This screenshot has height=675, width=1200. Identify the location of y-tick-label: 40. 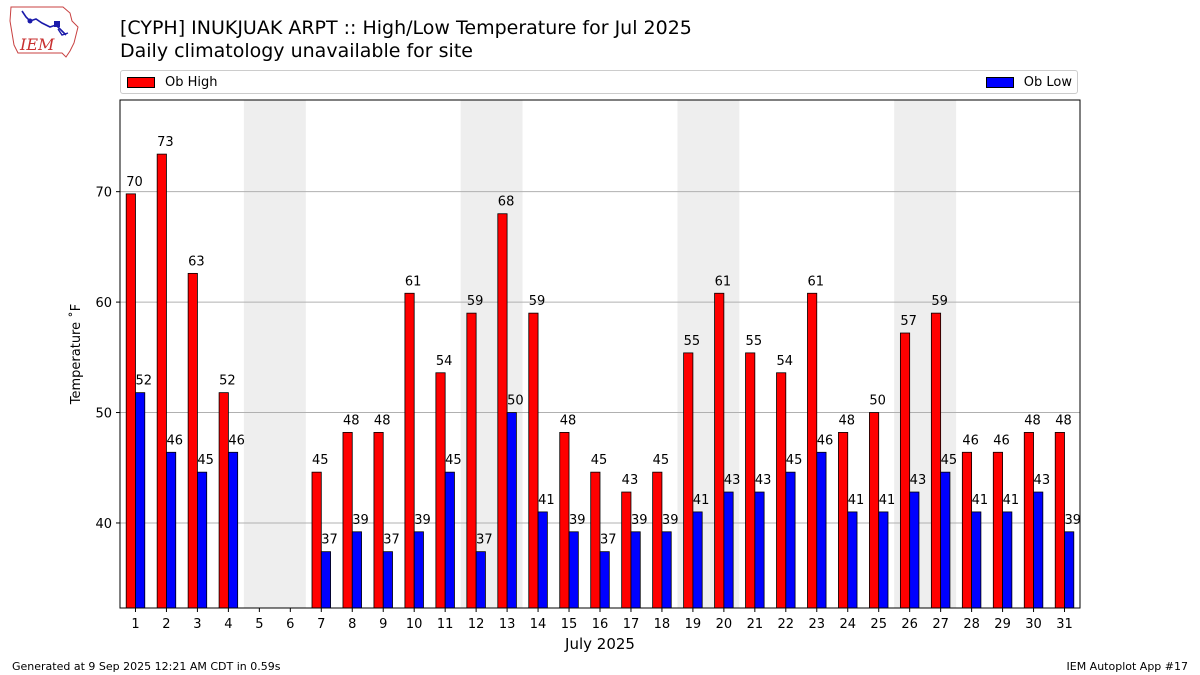
(103, 524).